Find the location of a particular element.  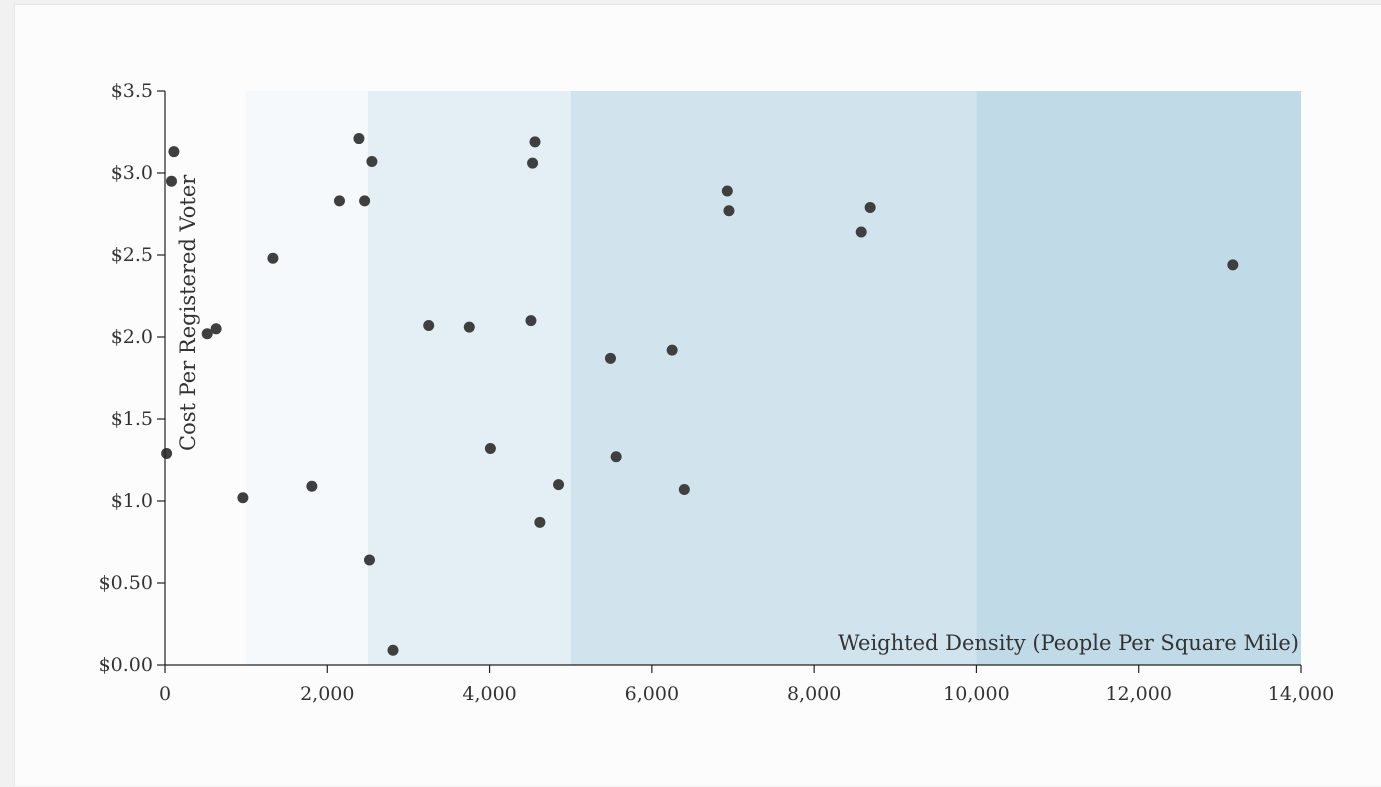

y-tick-label: $2.5 is located at coordinates (132, 255).